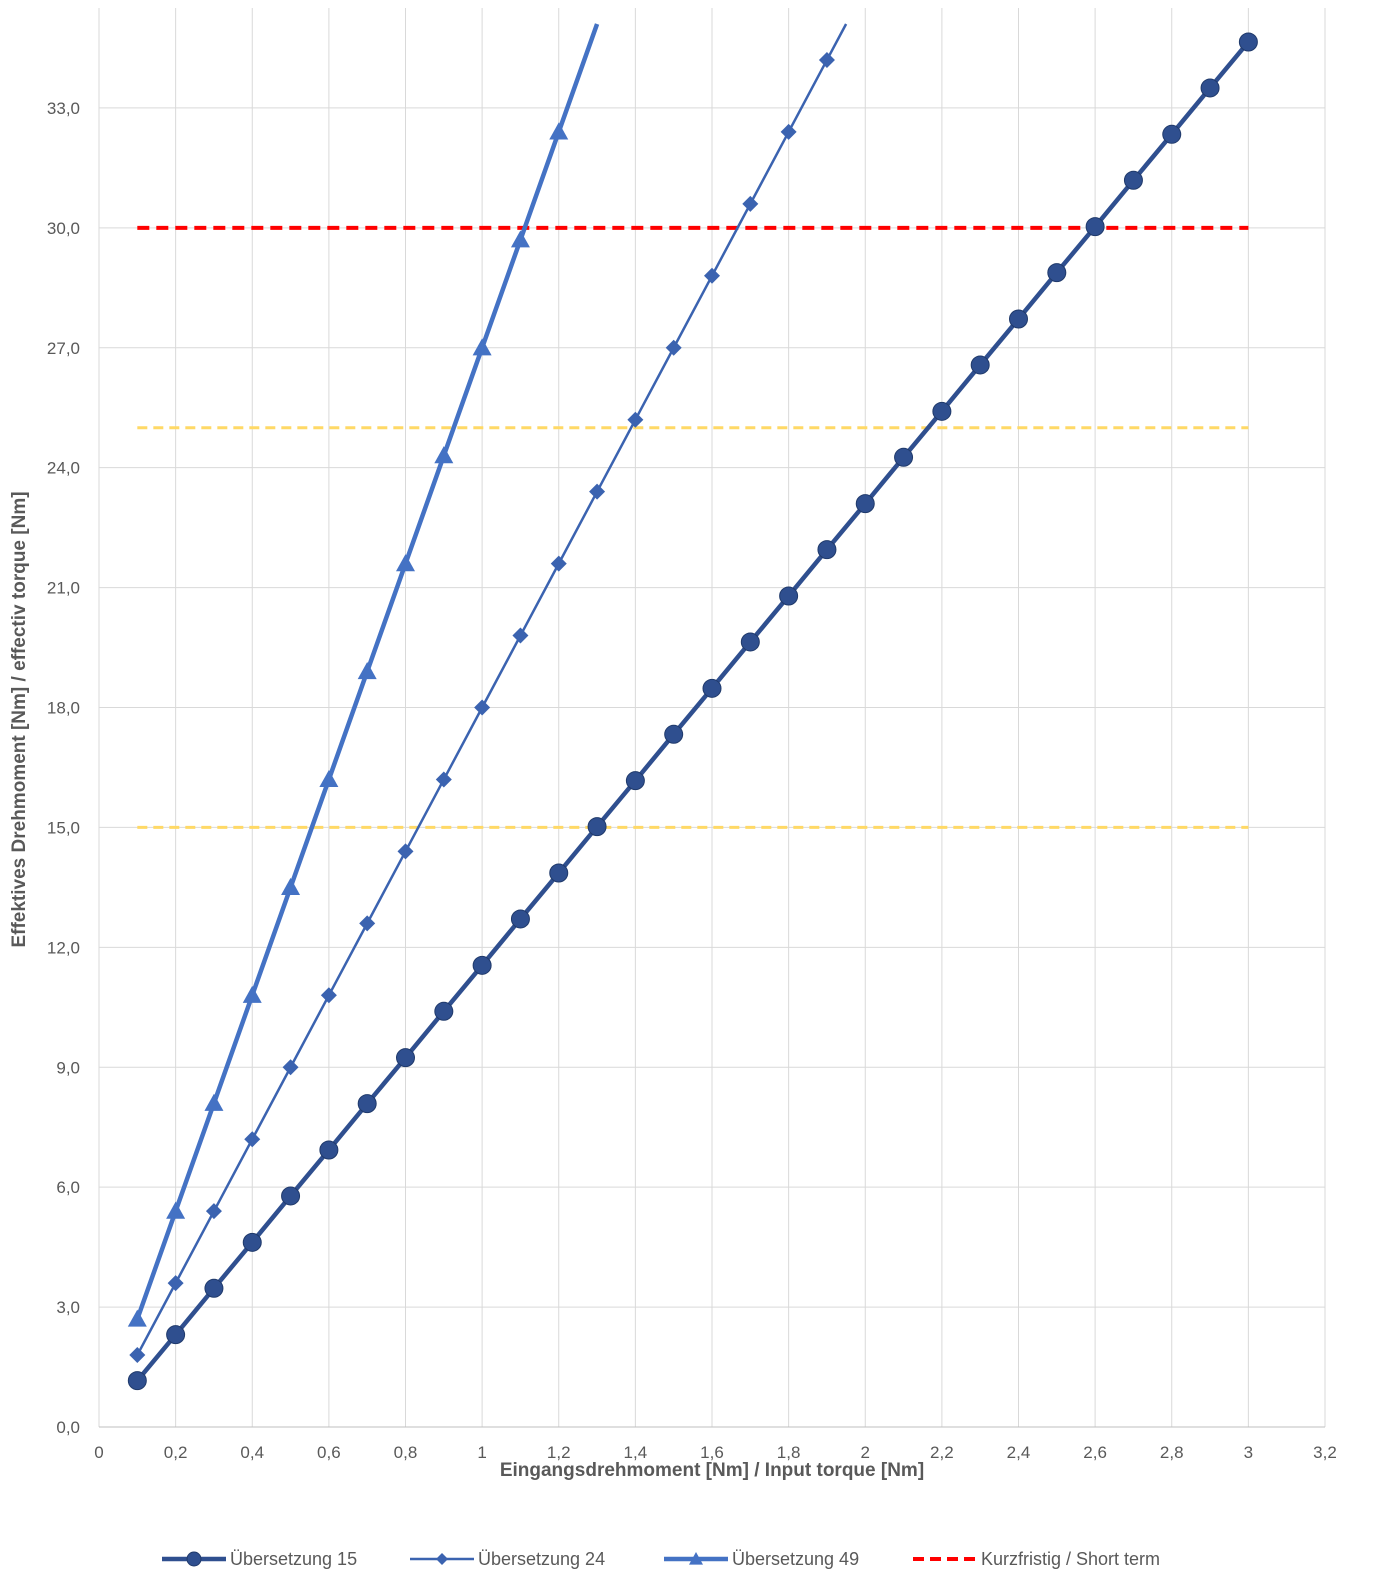  What do you see at coordinates (68, 1307) in the screenshot?
I see `y-tick-label: 3,0` at bounding box center [68, 1307].